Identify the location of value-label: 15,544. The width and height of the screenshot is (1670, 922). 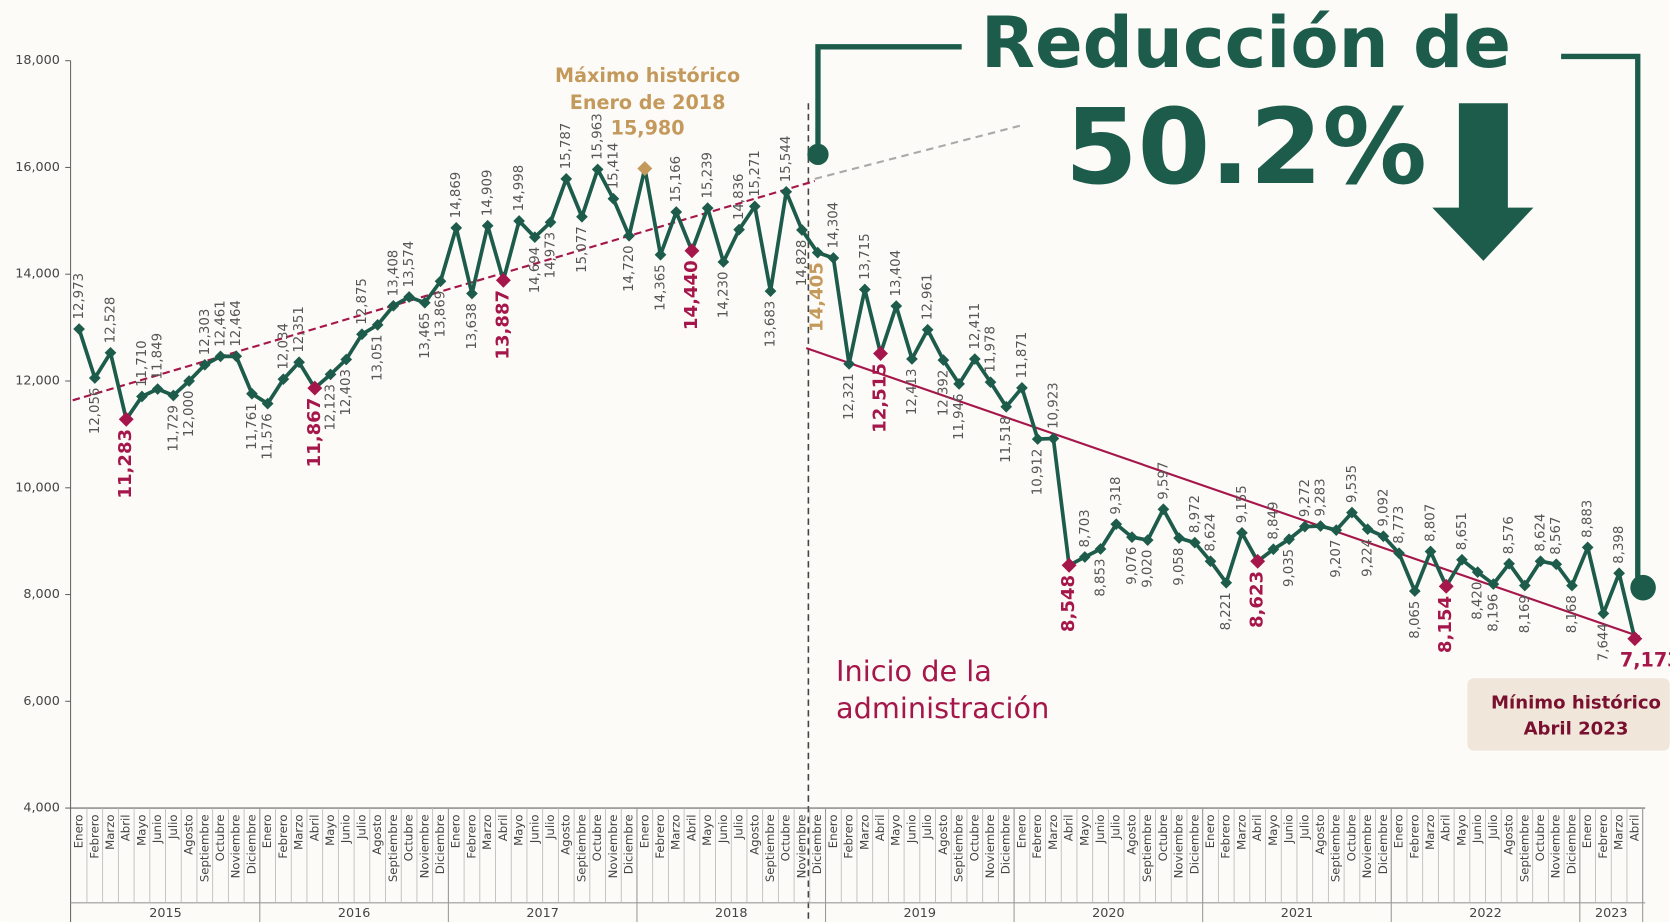
(786, 159).